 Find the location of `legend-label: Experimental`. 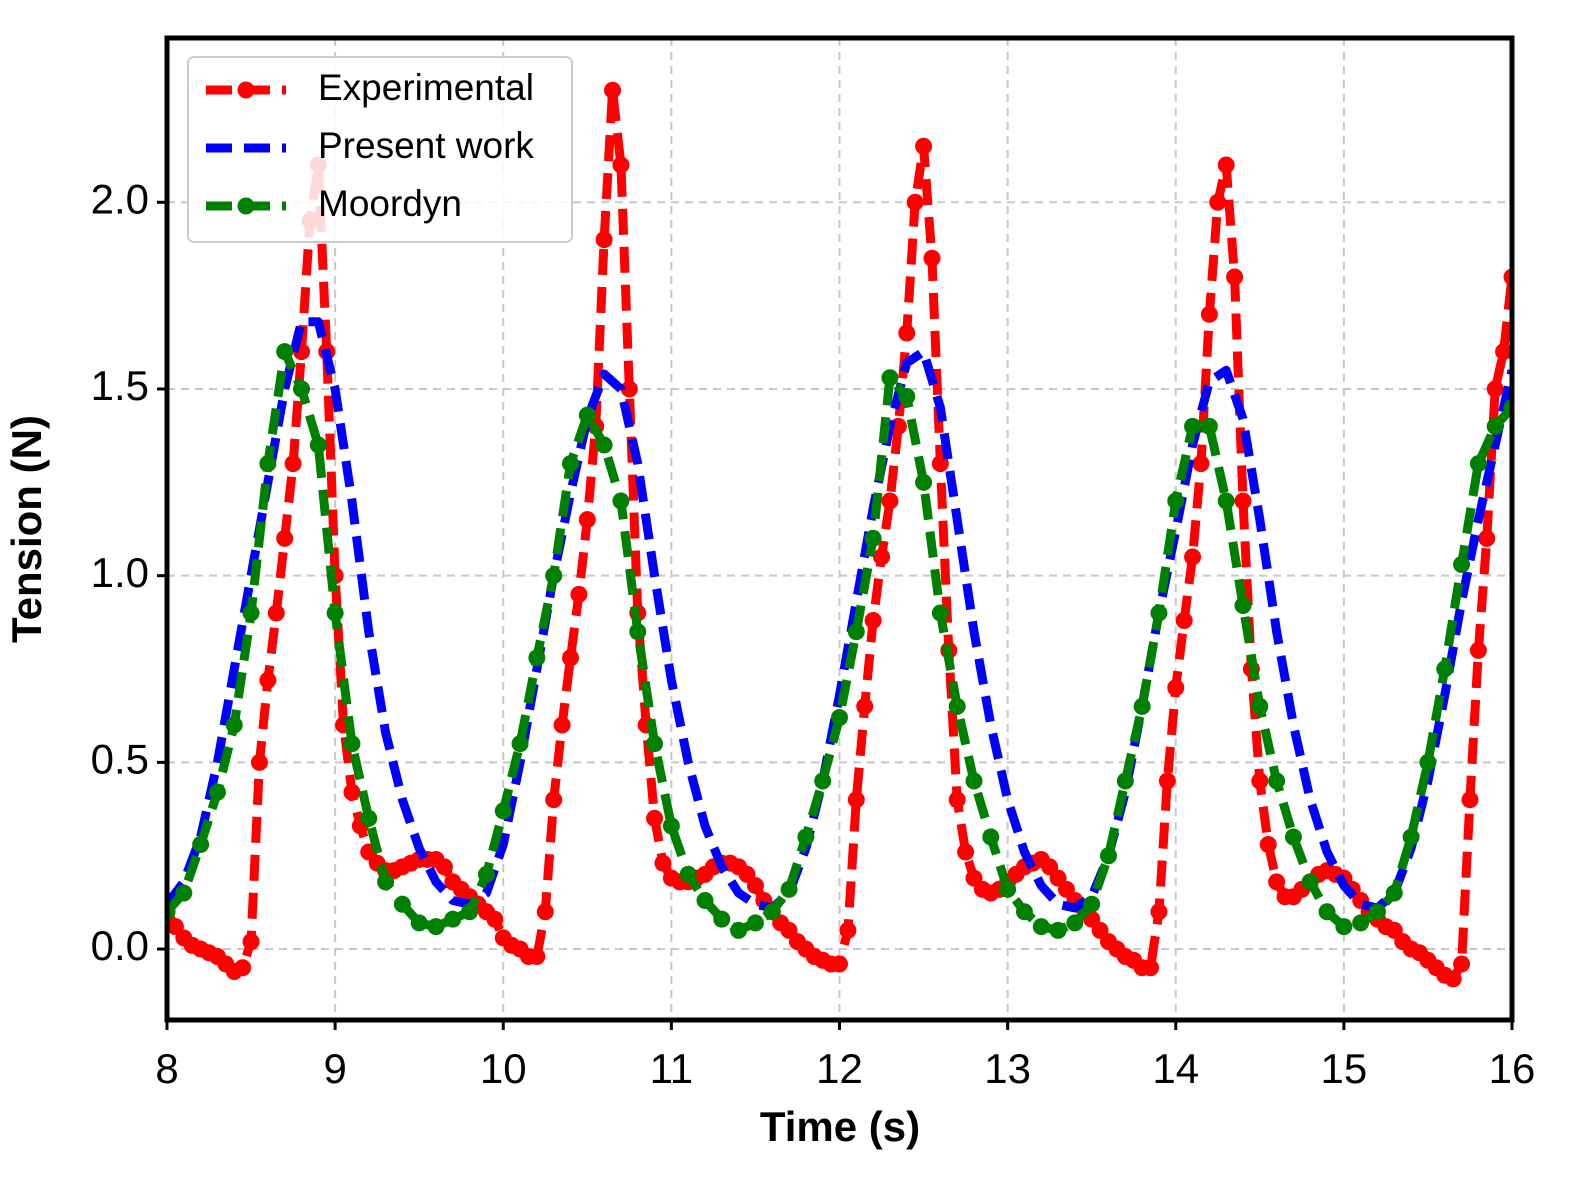

legend-label: Experimental is located at coordinates (426, 87).